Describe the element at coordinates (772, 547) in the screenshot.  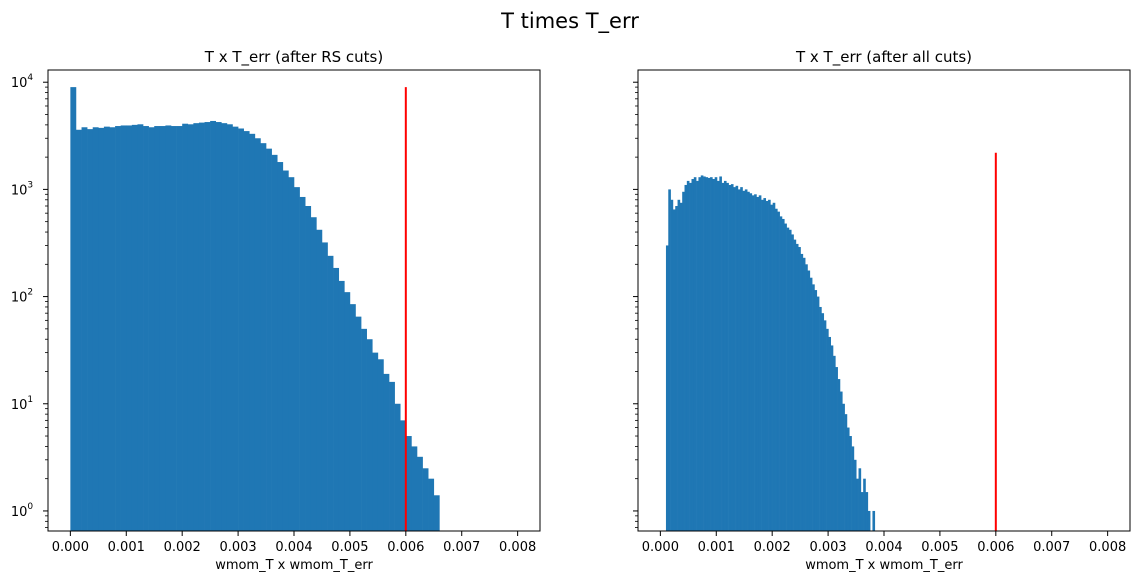
I see `x-tick-label: 0.002` at that location.